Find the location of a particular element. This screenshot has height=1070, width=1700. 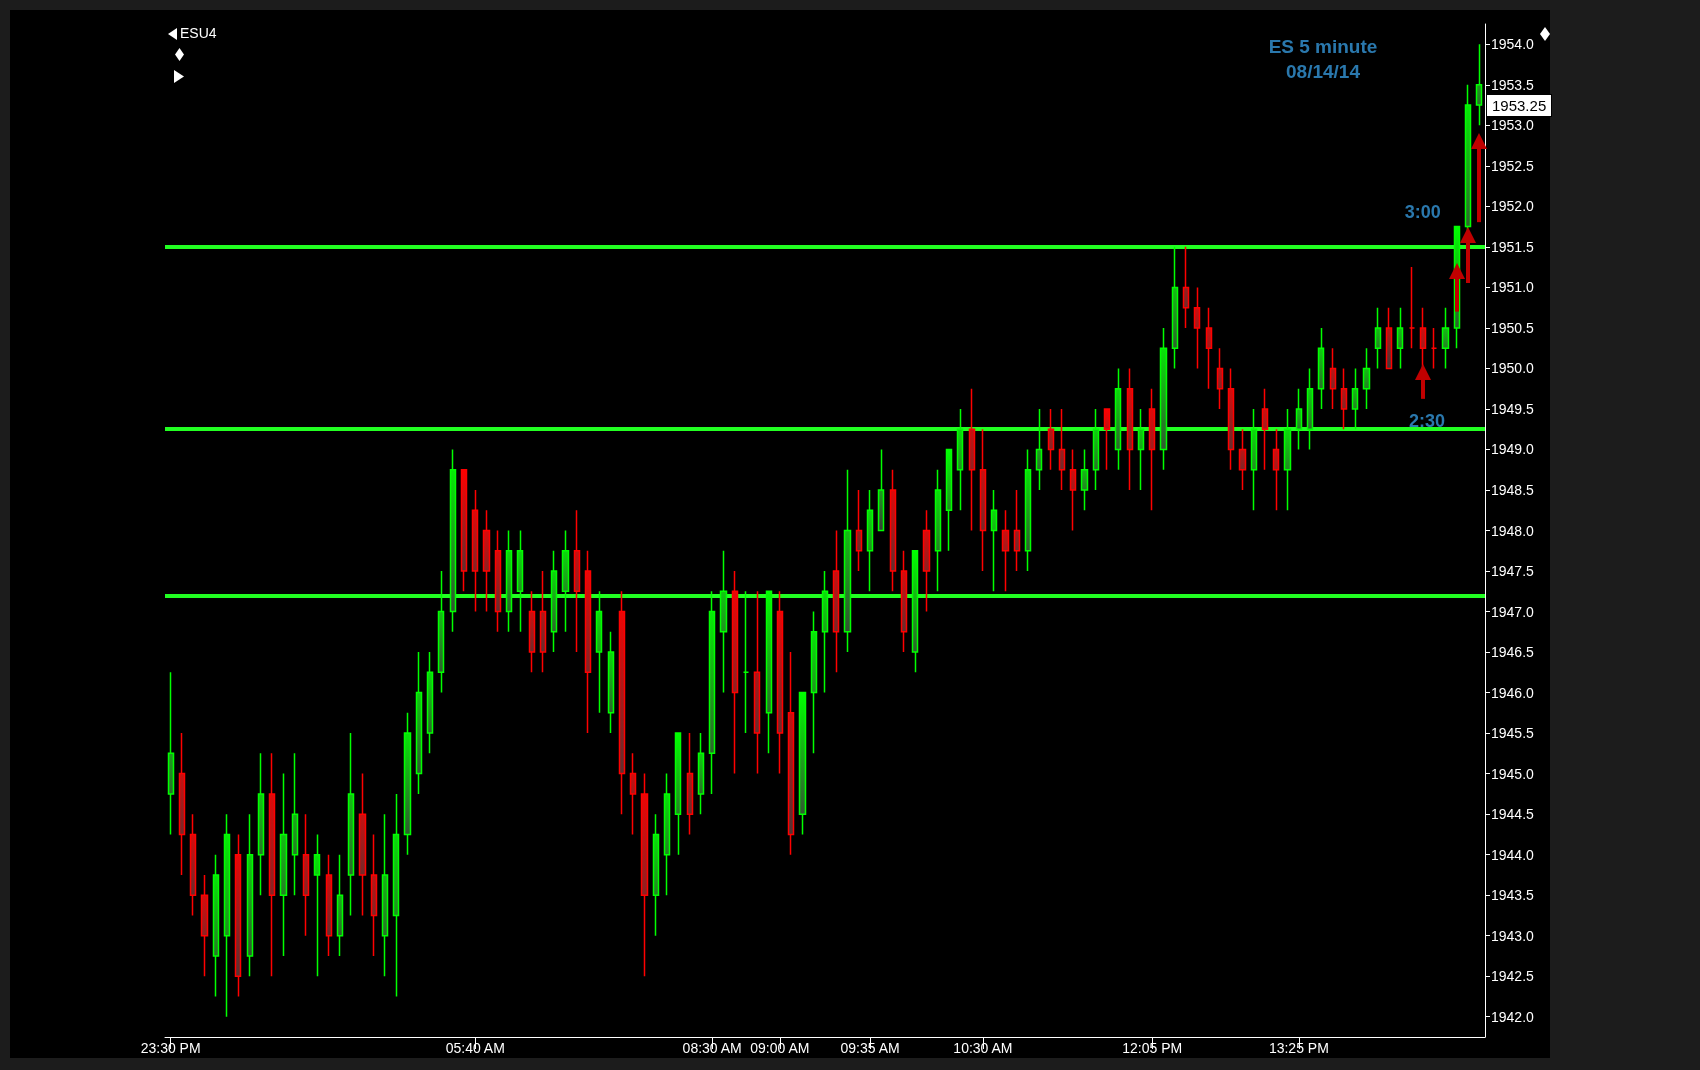

x-tick-label: 13:25 PM is located at coordinates (1298, 1048).